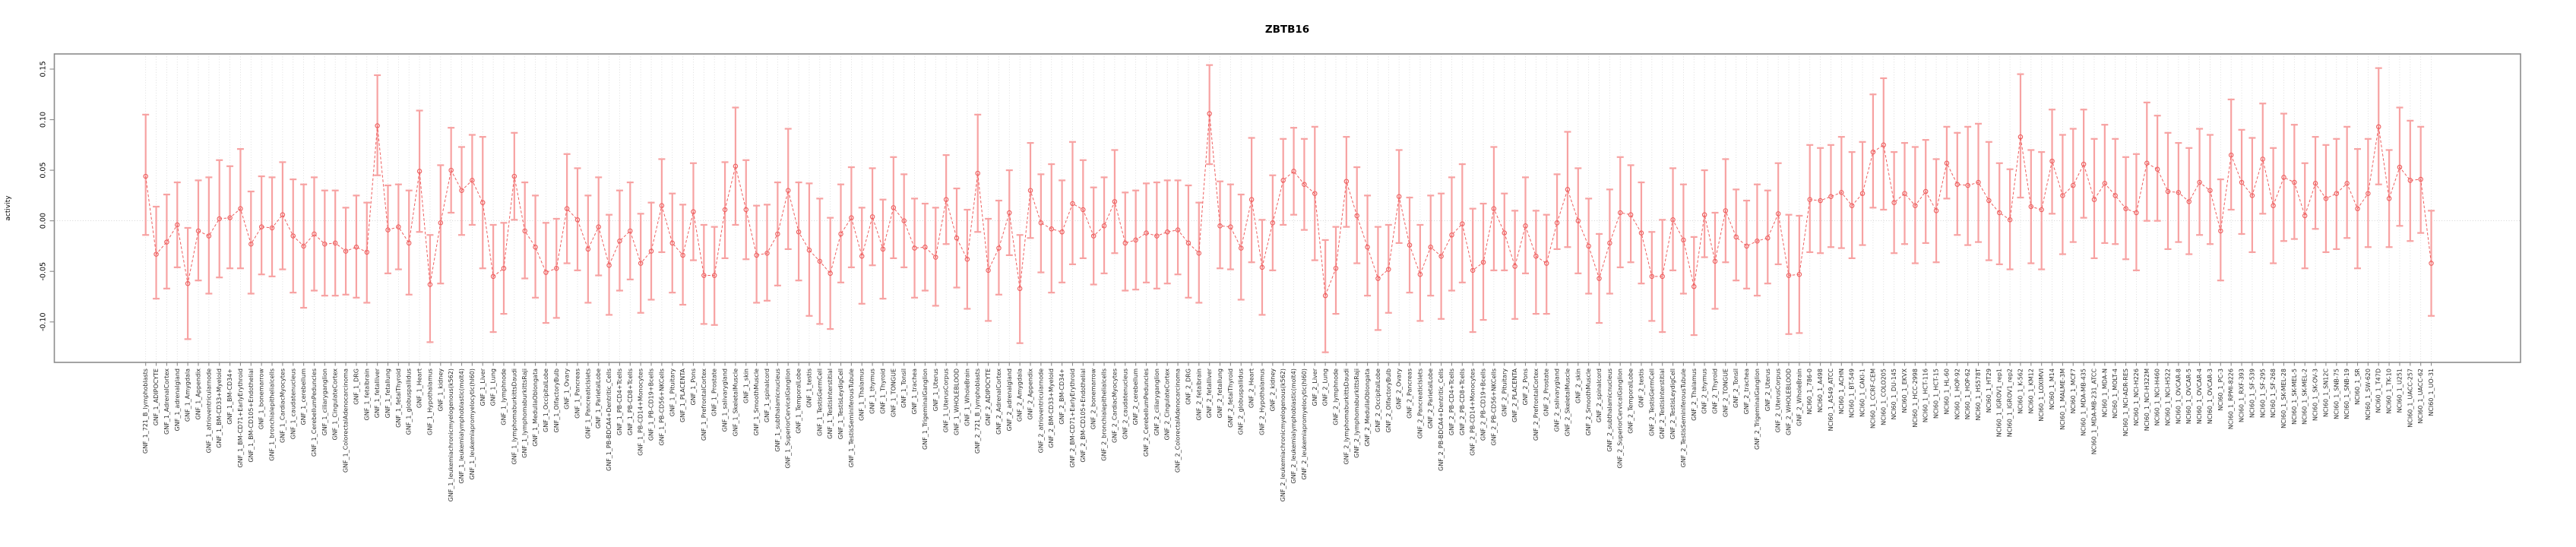  I want to click on x-tick-label: NCI60_1_MOLT-4, so click(2115, 393).